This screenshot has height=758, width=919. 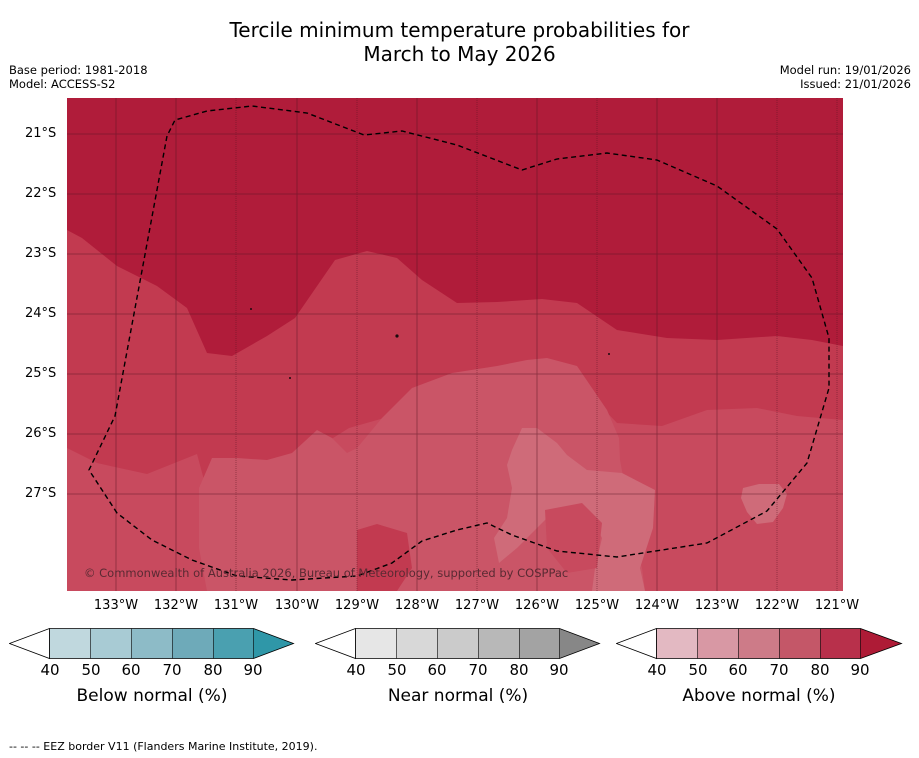 What do you see at coordinates (779, 670) in the screenshot?
I see `cbar-above-tick-3: 70` at bounding box center [779, 670].